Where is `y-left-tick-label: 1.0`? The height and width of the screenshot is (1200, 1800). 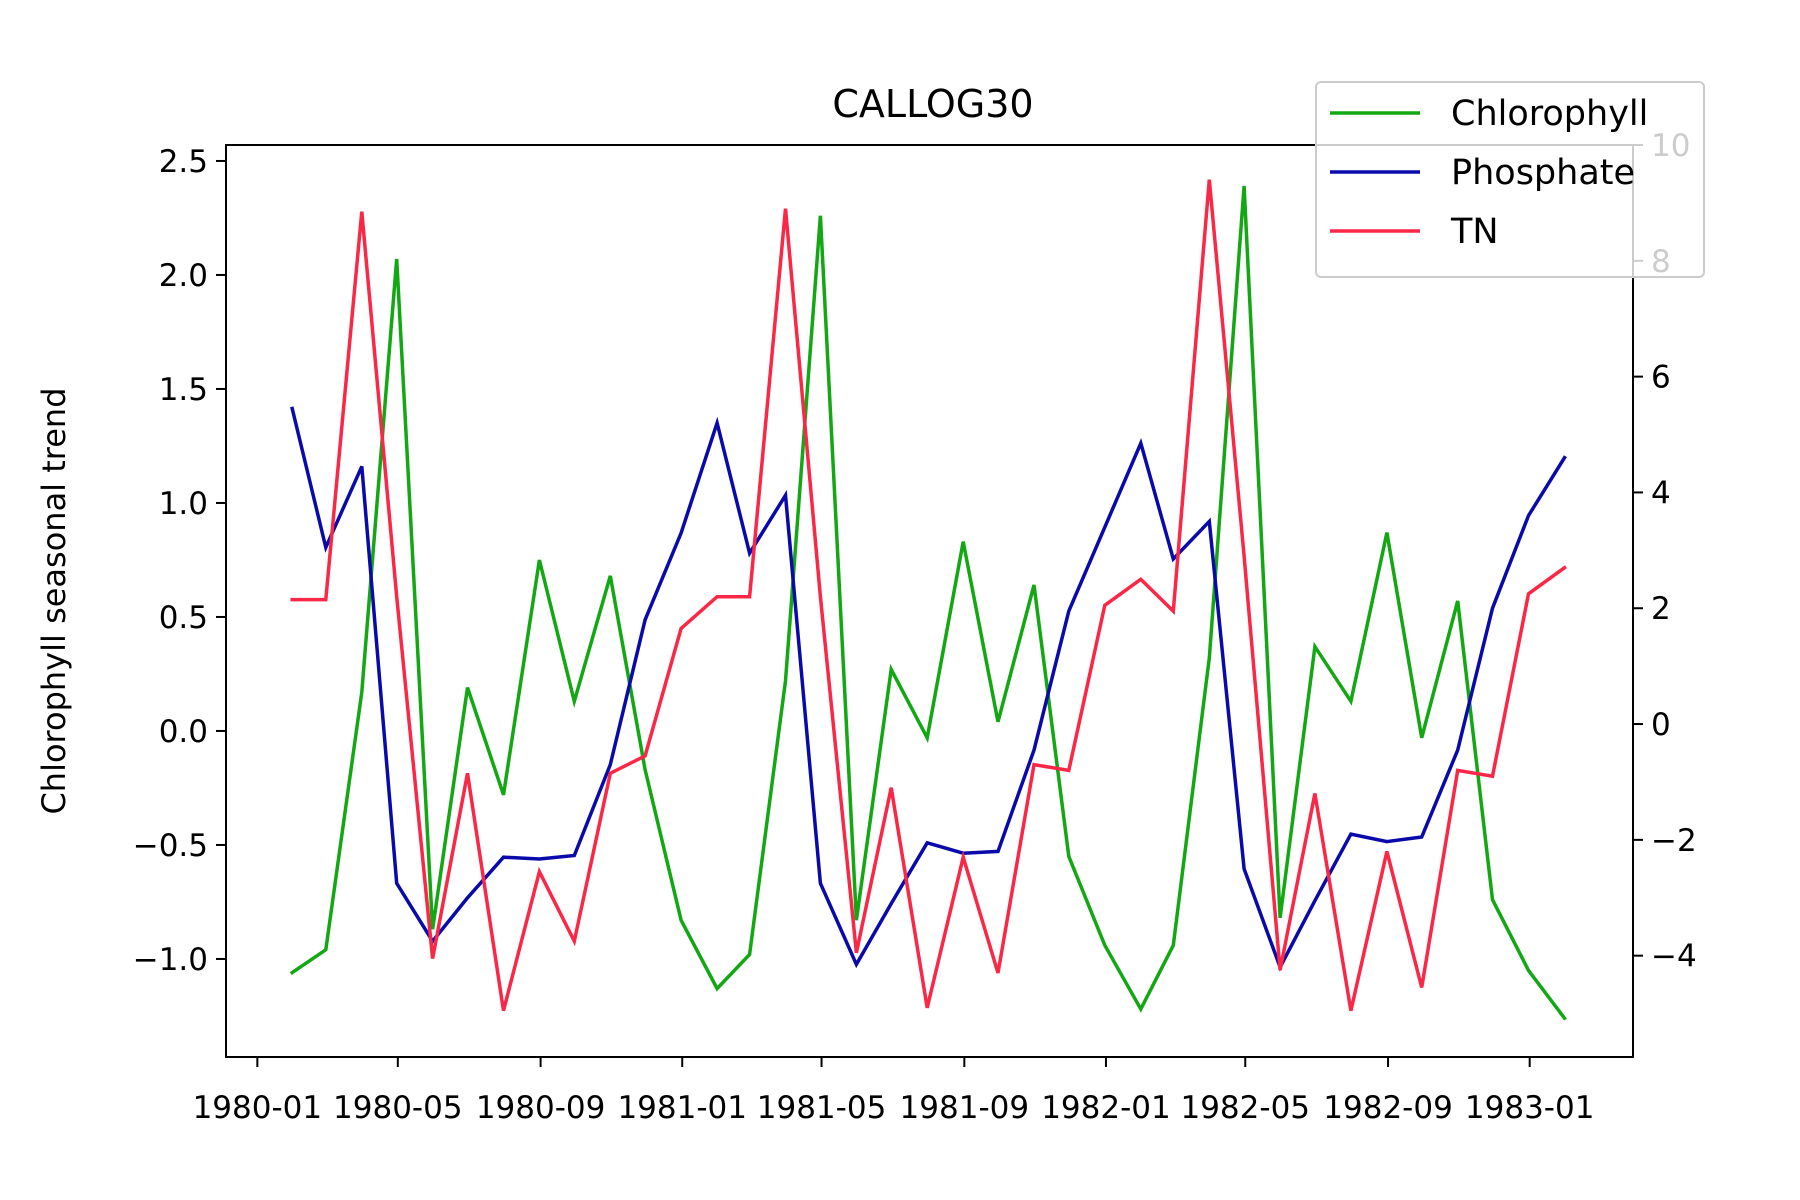
y-left-tick-label: 1.0 is located at coordinates (183, 504).